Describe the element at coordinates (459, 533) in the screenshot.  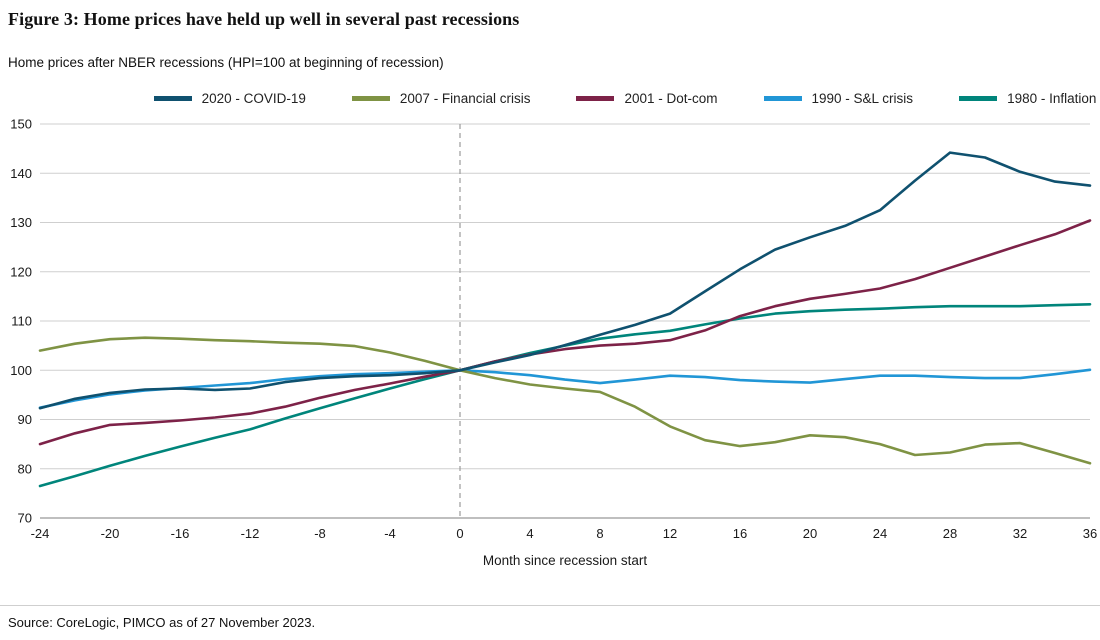
I see `x-tick-label: 0` at that location.